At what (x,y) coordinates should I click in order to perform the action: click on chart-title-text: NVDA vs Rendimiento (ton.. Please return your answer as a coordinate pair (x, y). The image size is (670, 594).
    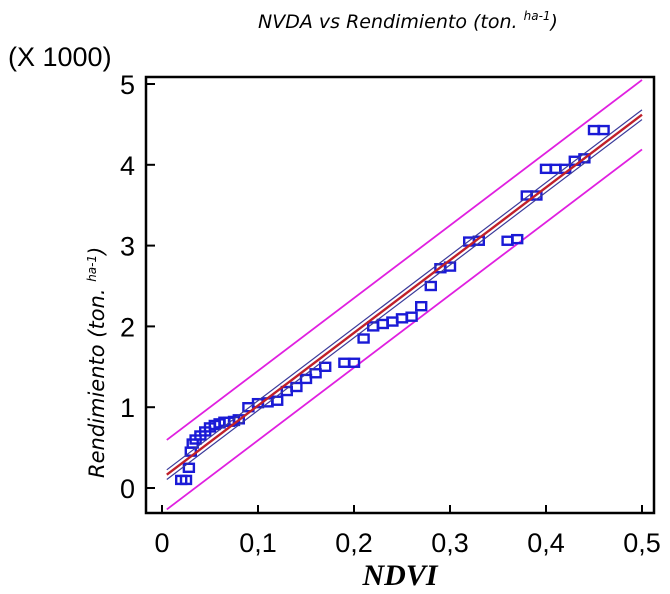
    Looking at the image, I should click on (391, 22).